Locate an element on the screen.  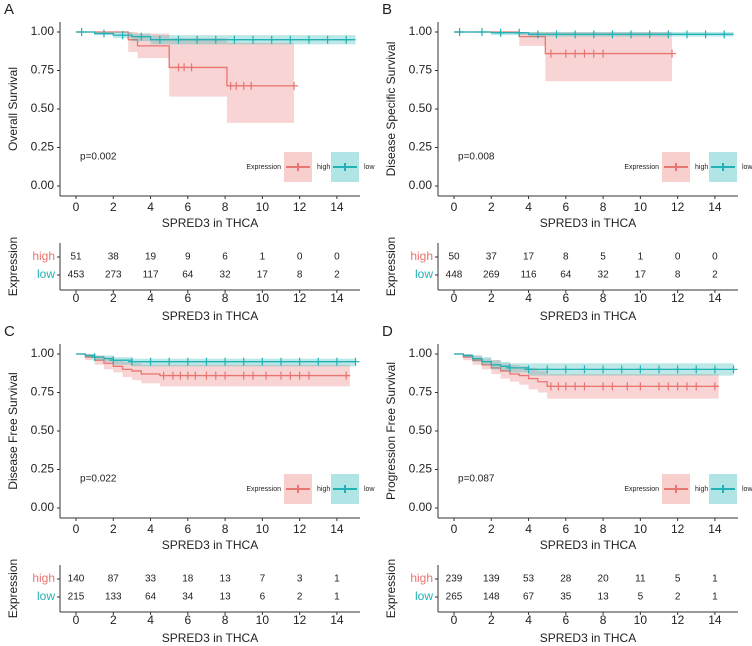
at-risk-count: 116 is located at coordinates (529, 275).